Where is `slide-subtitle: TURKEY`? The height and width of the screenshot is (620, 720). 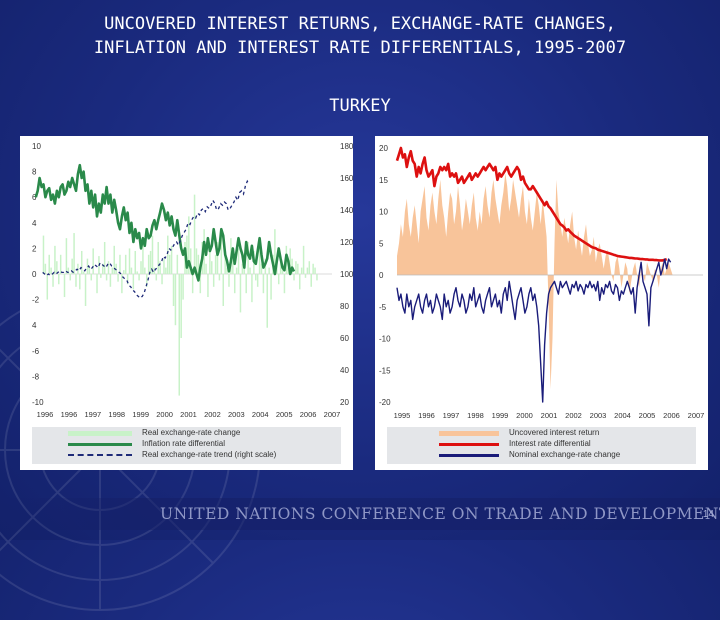 slide-subtitle: TURKEY is located at coordinates (360, 106).